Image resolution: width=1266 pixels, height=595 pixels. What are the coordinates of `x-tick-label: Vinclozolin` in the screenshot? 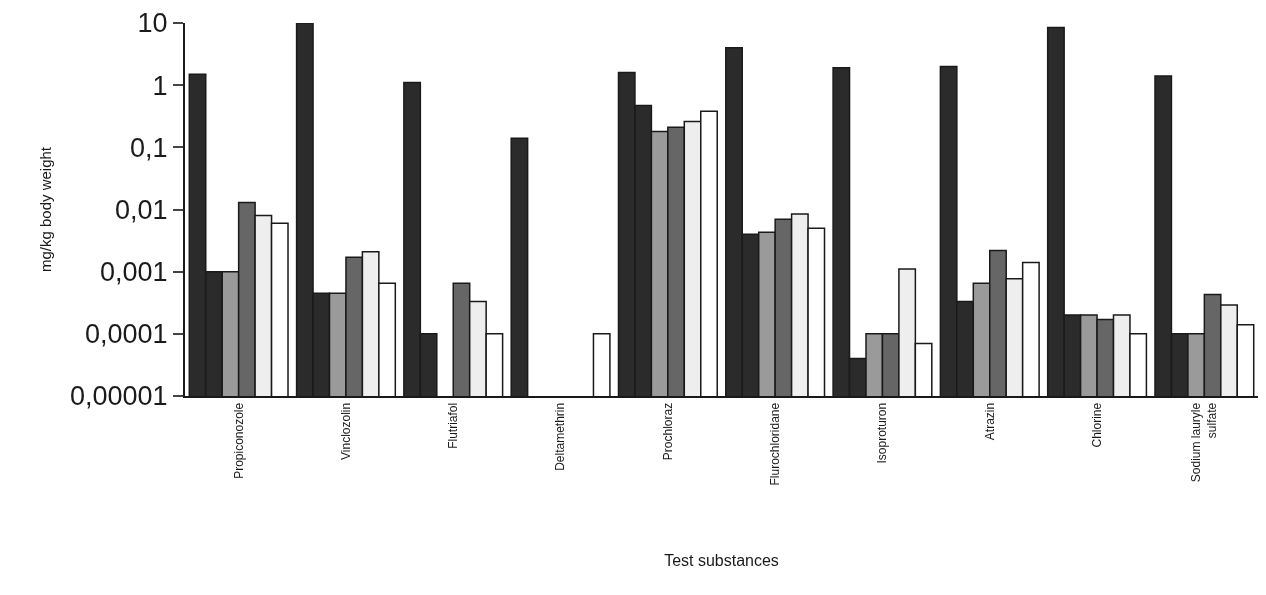 It's located at (345, 431).